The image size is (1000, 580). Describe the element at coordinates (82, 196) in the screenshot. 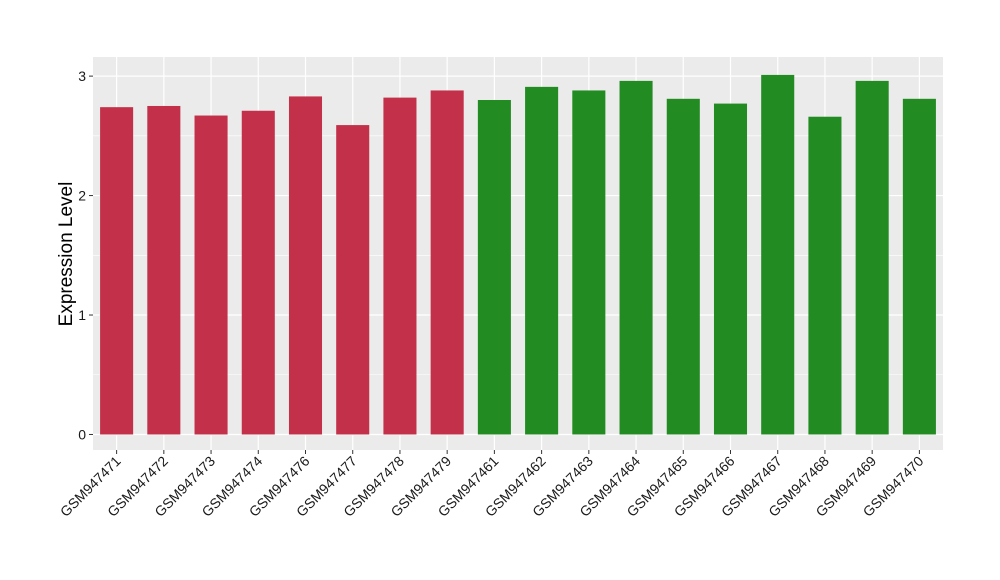

I see `y-tick-label: 2` at that location.